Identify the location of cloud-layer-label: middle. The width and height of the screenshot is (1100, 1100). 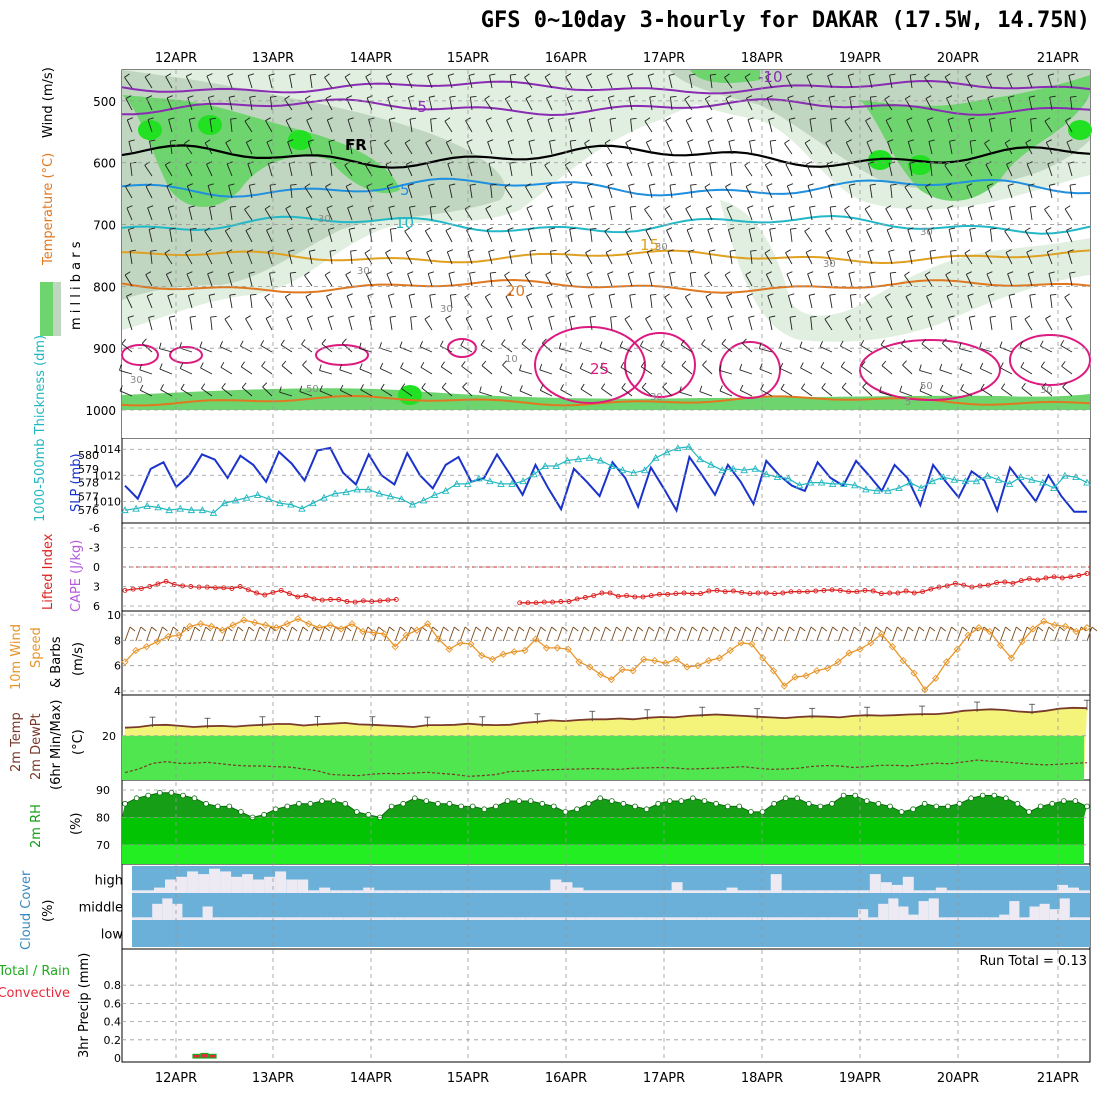
(101, 908).